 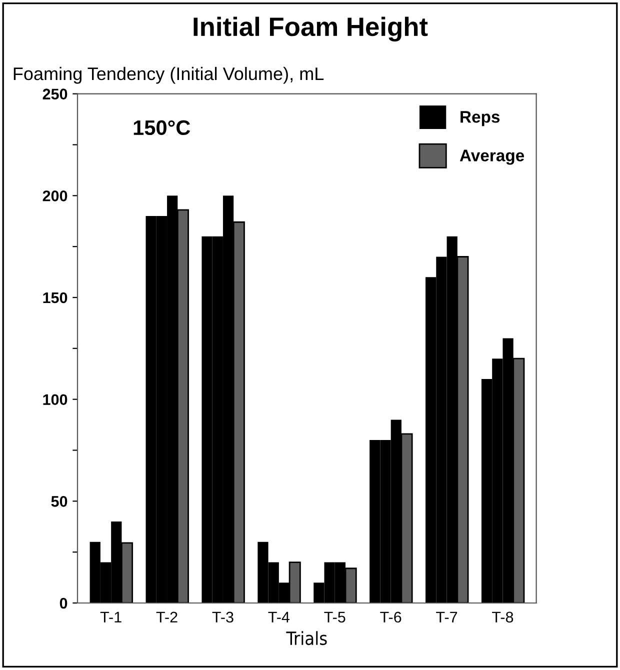 I want to click on y-axis-title: Foaming Tendency (Initial Volume), mL, so click(x=169, y=75).